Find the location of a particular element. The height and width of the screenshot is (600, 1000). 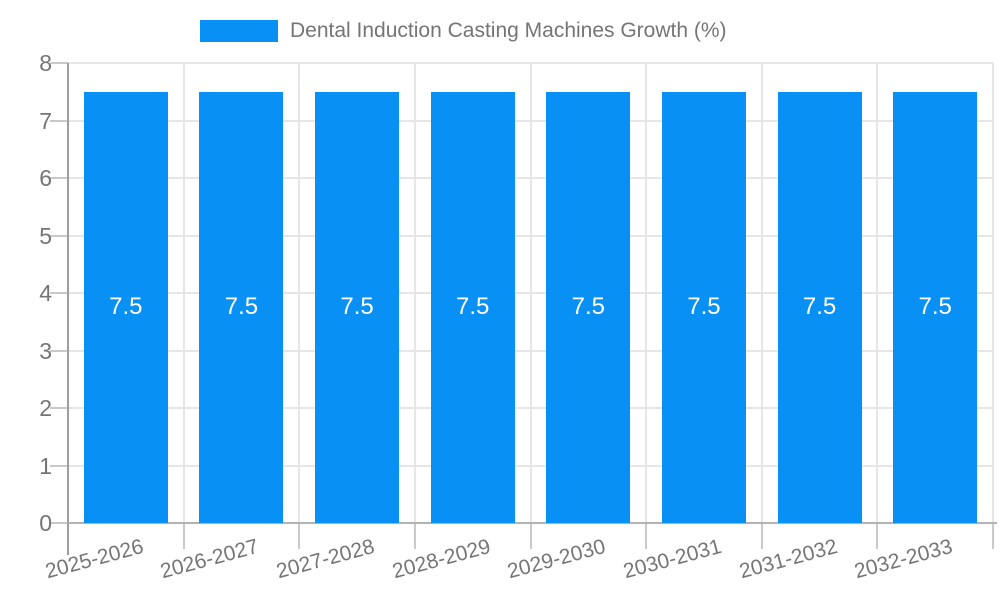

y-axis-label: 3 is located at coordinates (45, 350).